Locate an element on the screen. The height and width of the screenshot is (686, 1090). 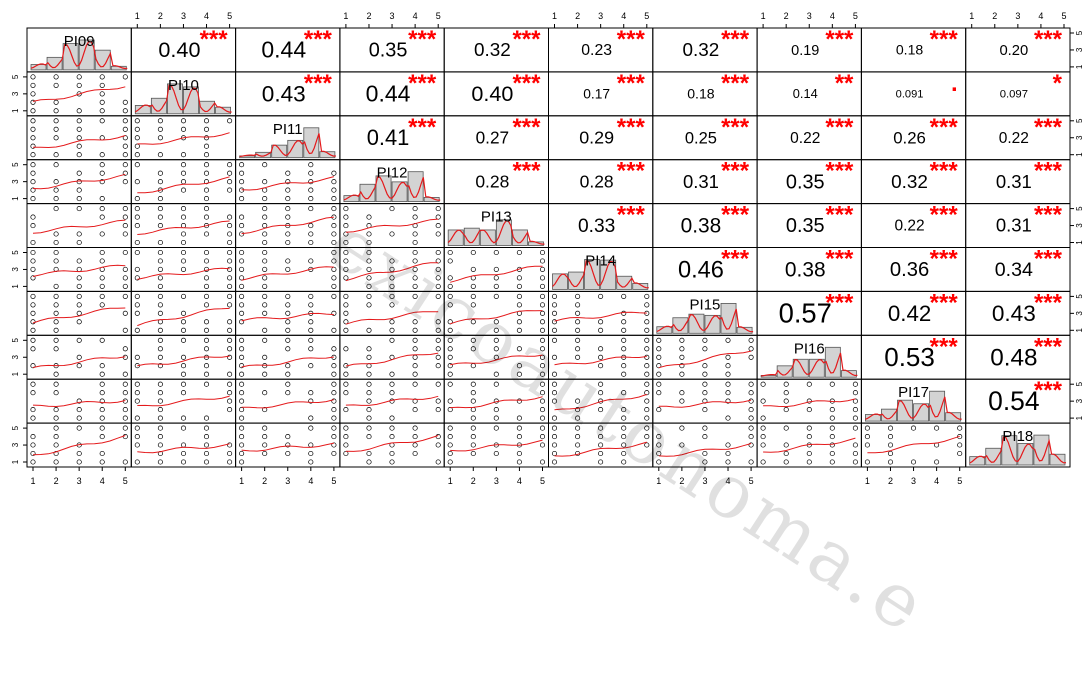
correlation-value: 0.44 is located at coordinates (388, 94).